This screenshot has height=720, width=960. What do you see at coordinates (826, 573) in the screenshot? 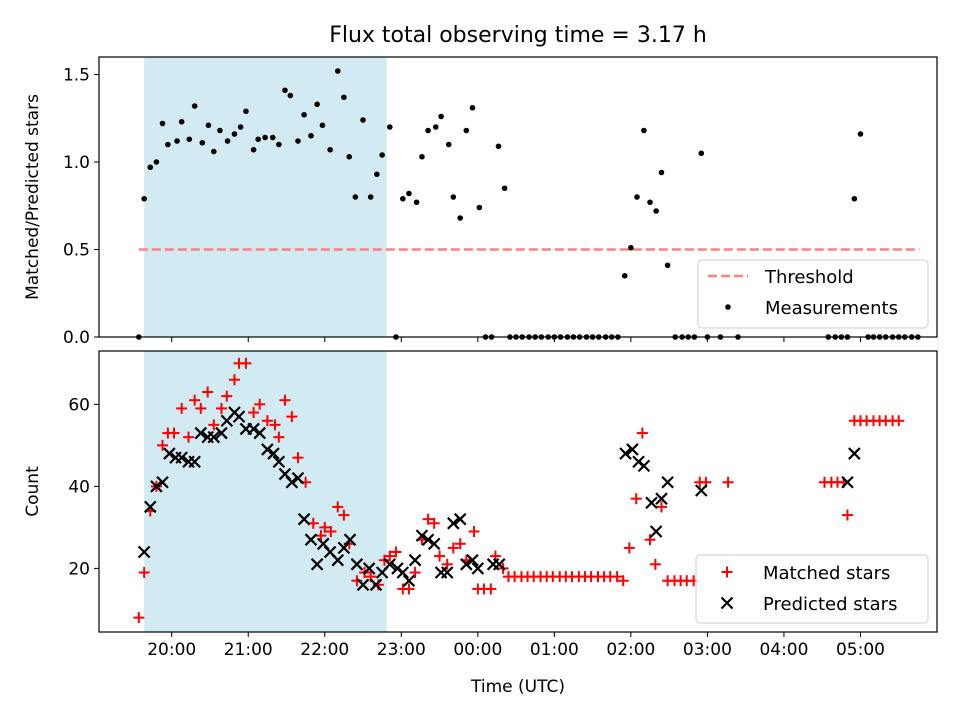
I see `legend-matched-label: Matched stars` at bounding box center [826, 573].